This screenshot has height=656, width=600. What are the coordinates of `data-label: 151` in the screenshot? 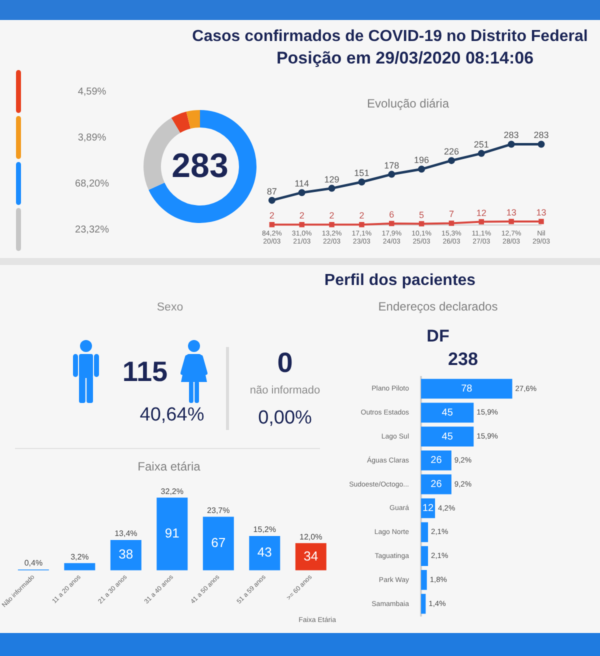 It's located at (362, 173).